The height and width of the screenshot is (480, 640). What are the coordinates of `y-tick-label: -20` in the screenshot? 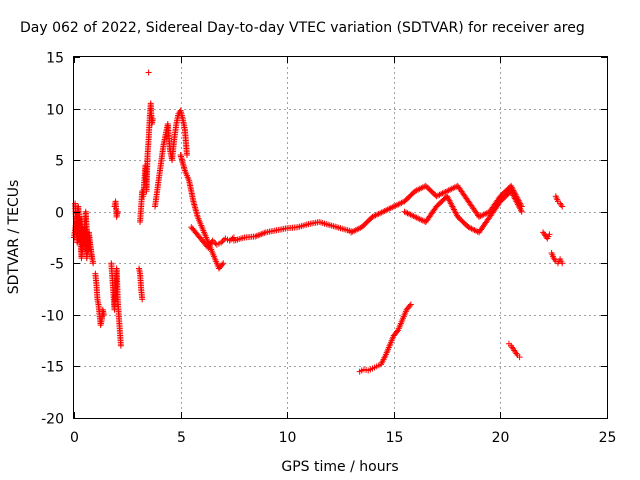 It's located at (52, 420).